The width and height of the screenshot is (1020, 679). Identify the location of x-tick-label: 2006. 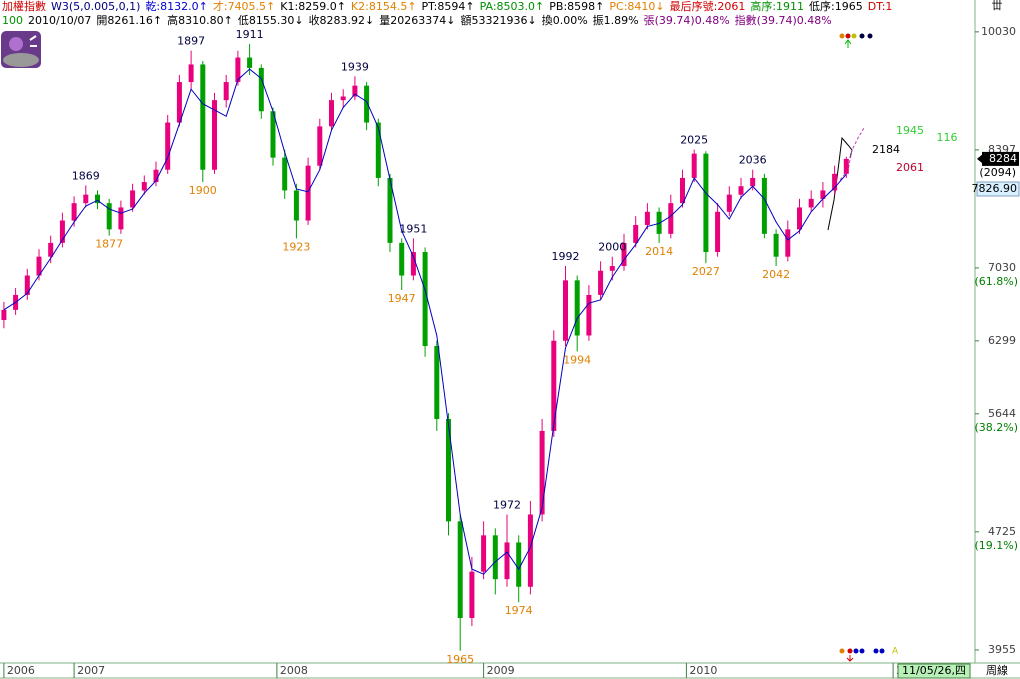
(21, 670).